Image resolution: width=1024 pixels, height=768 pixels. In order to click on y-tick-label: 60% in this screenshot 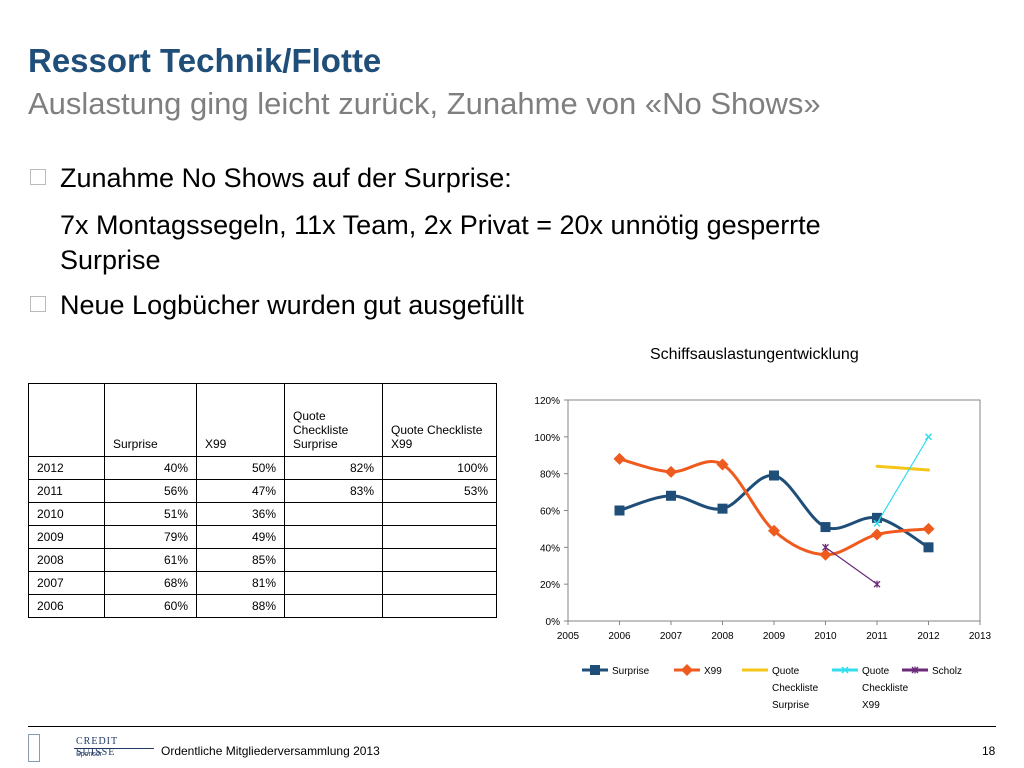, I will do `click(550, 512)`.